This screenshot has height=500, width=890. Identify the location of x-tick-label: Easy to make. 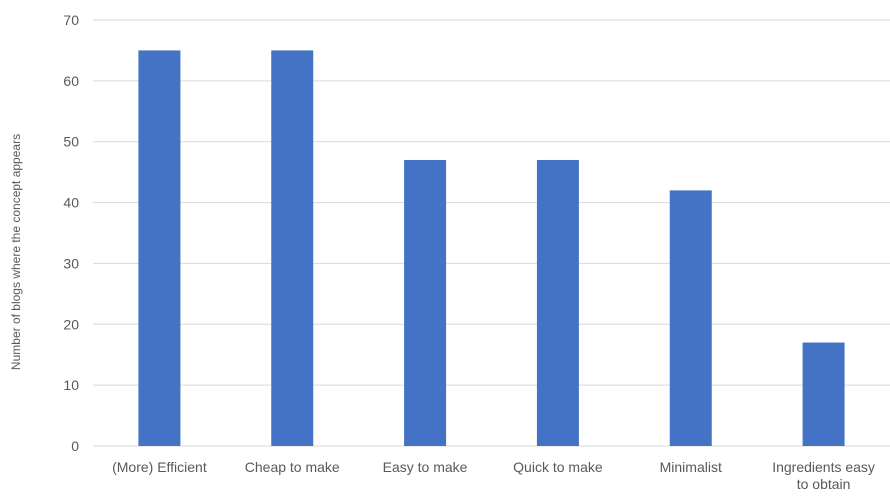
(425, 467).